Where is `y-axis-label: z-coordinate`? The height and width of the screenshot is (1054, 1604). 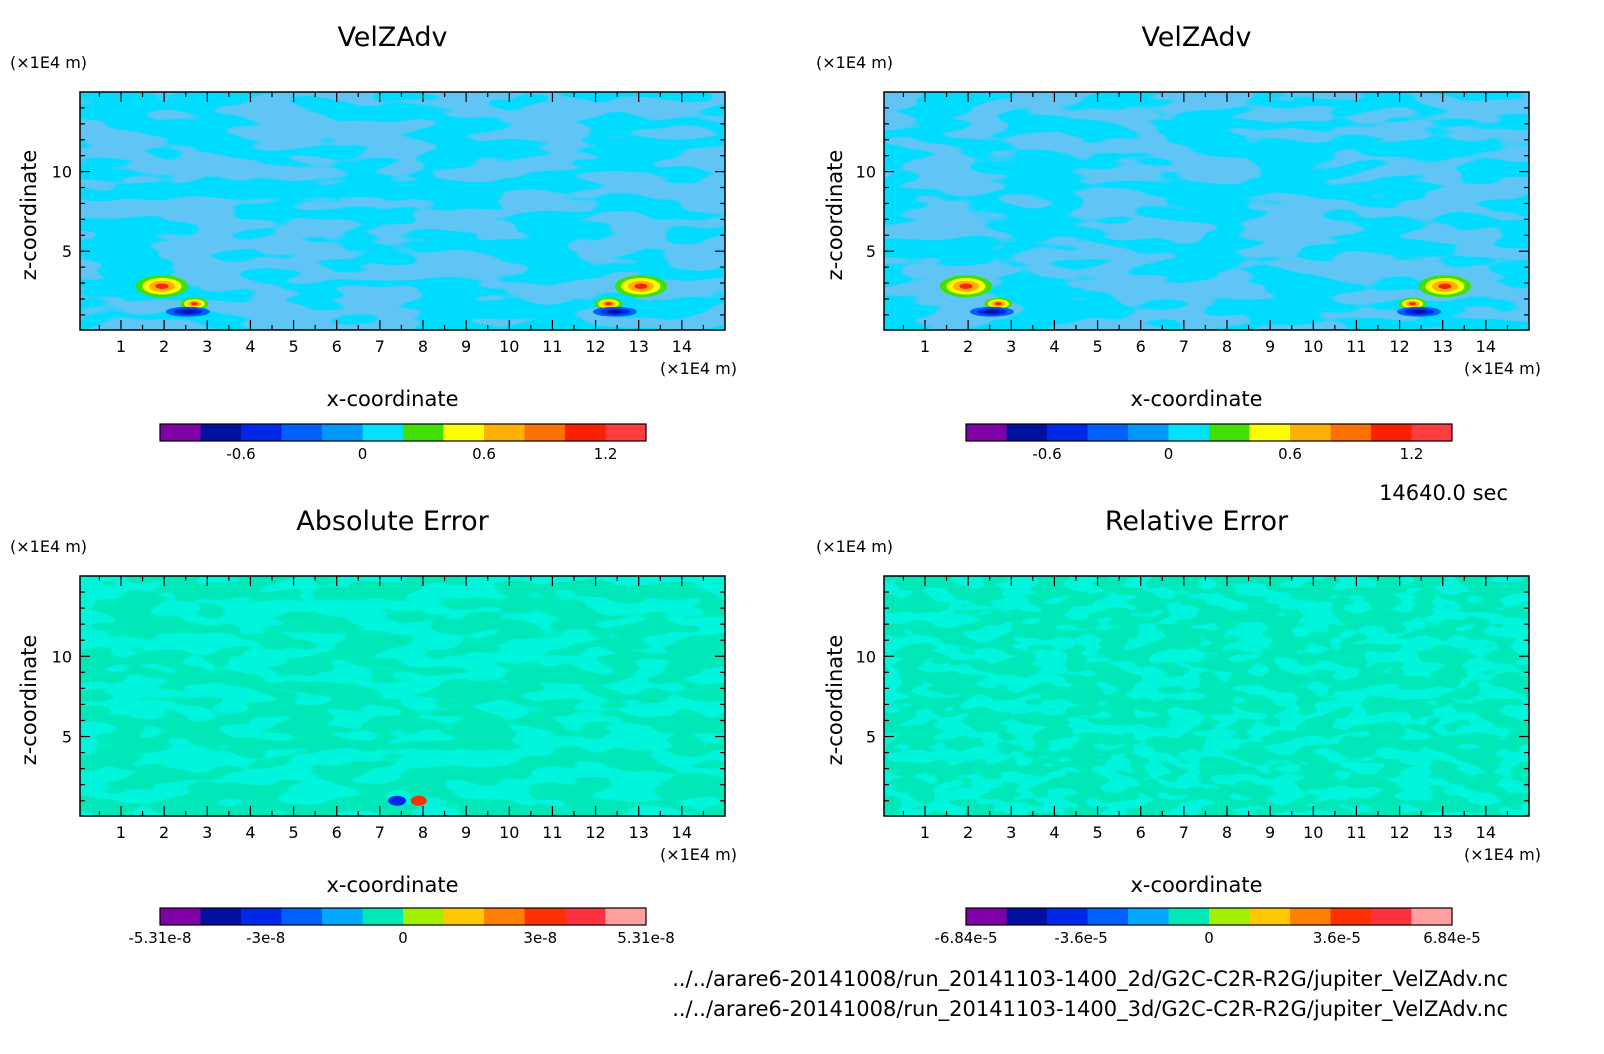
y-axis-label: z-coordinate is located at coordinates (835, 215).